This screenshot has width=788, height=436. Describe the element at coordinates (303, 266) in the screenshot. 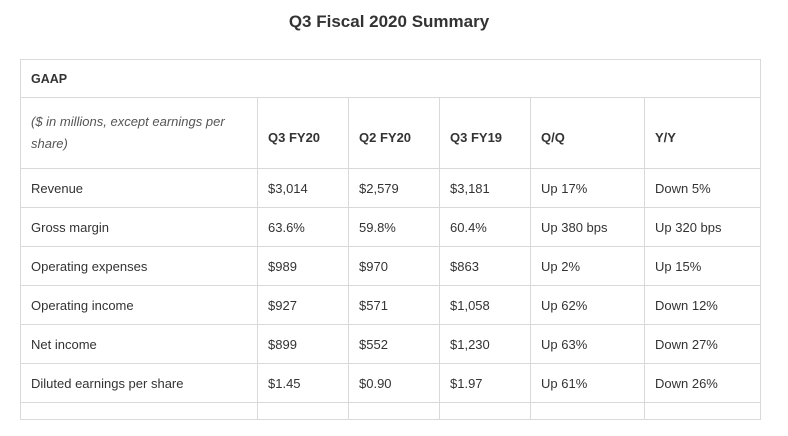

I see `table-cell: $989` at that location.